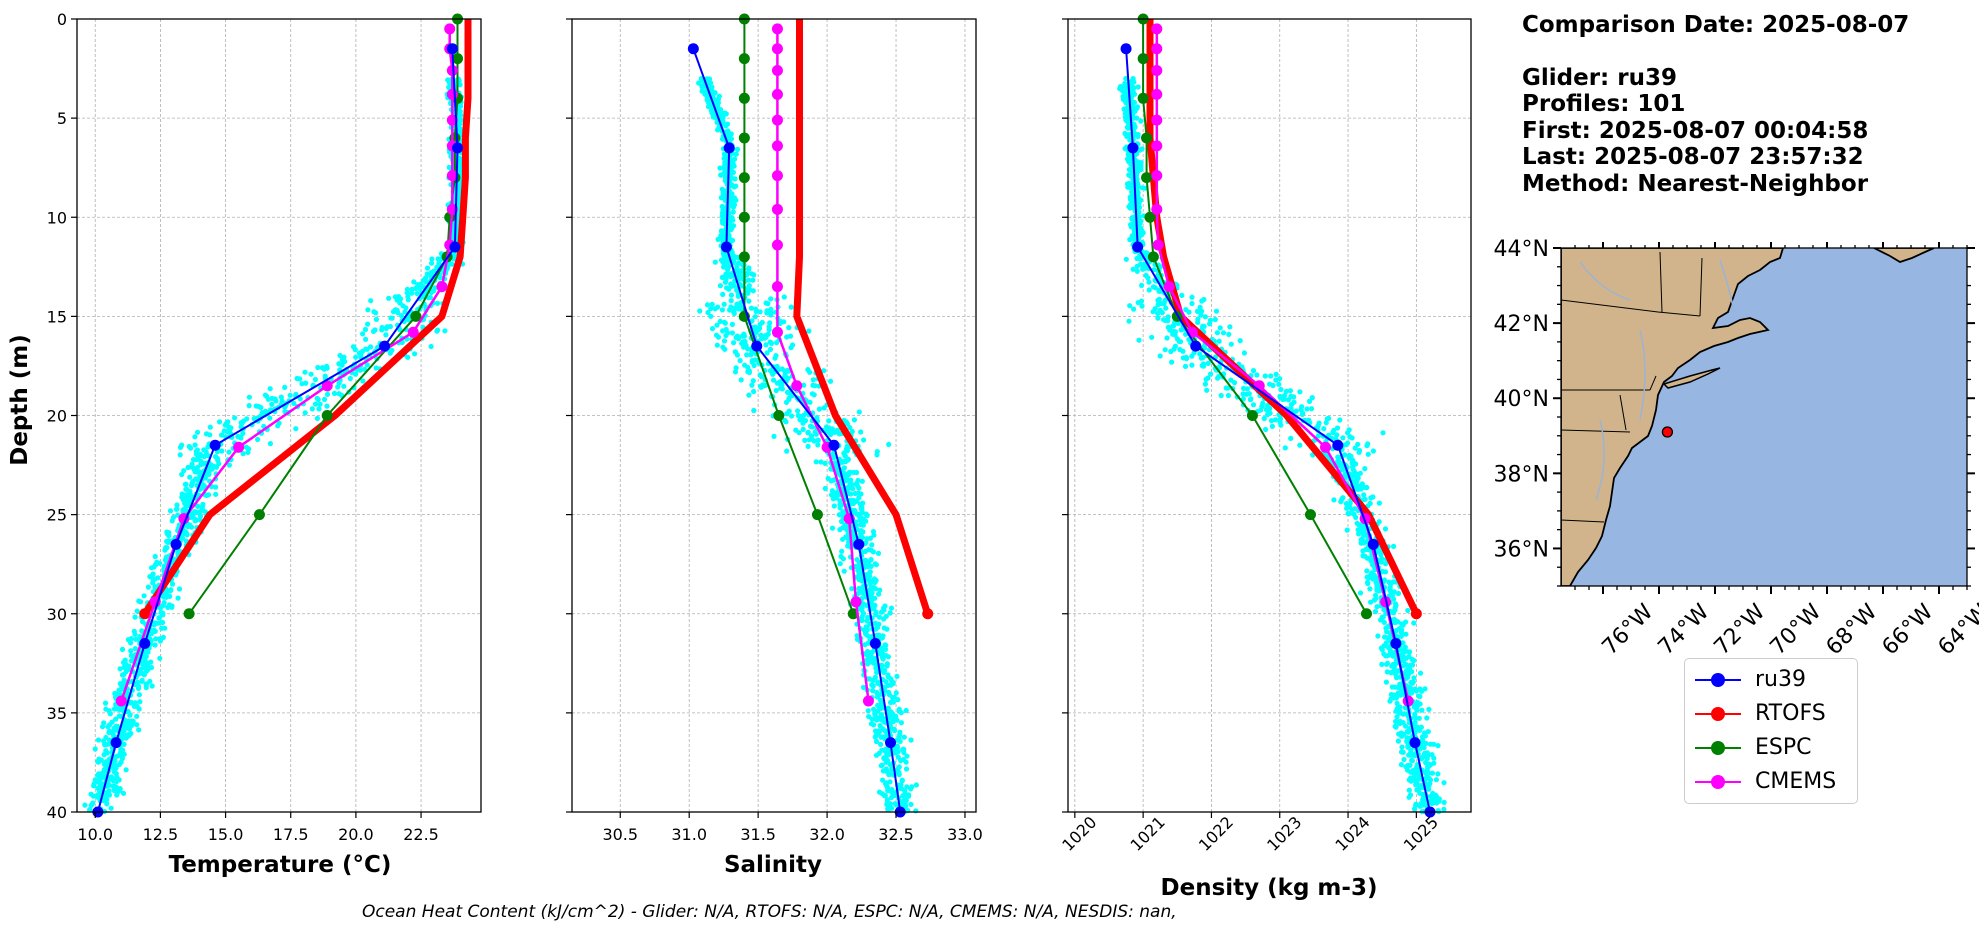 The width and height of the screenshot is (1979, 934). What do you see at coordinates (1421, 834) in the screenshot?
I see `x-tick-label: 1025` at bounding box center [1421, 834].